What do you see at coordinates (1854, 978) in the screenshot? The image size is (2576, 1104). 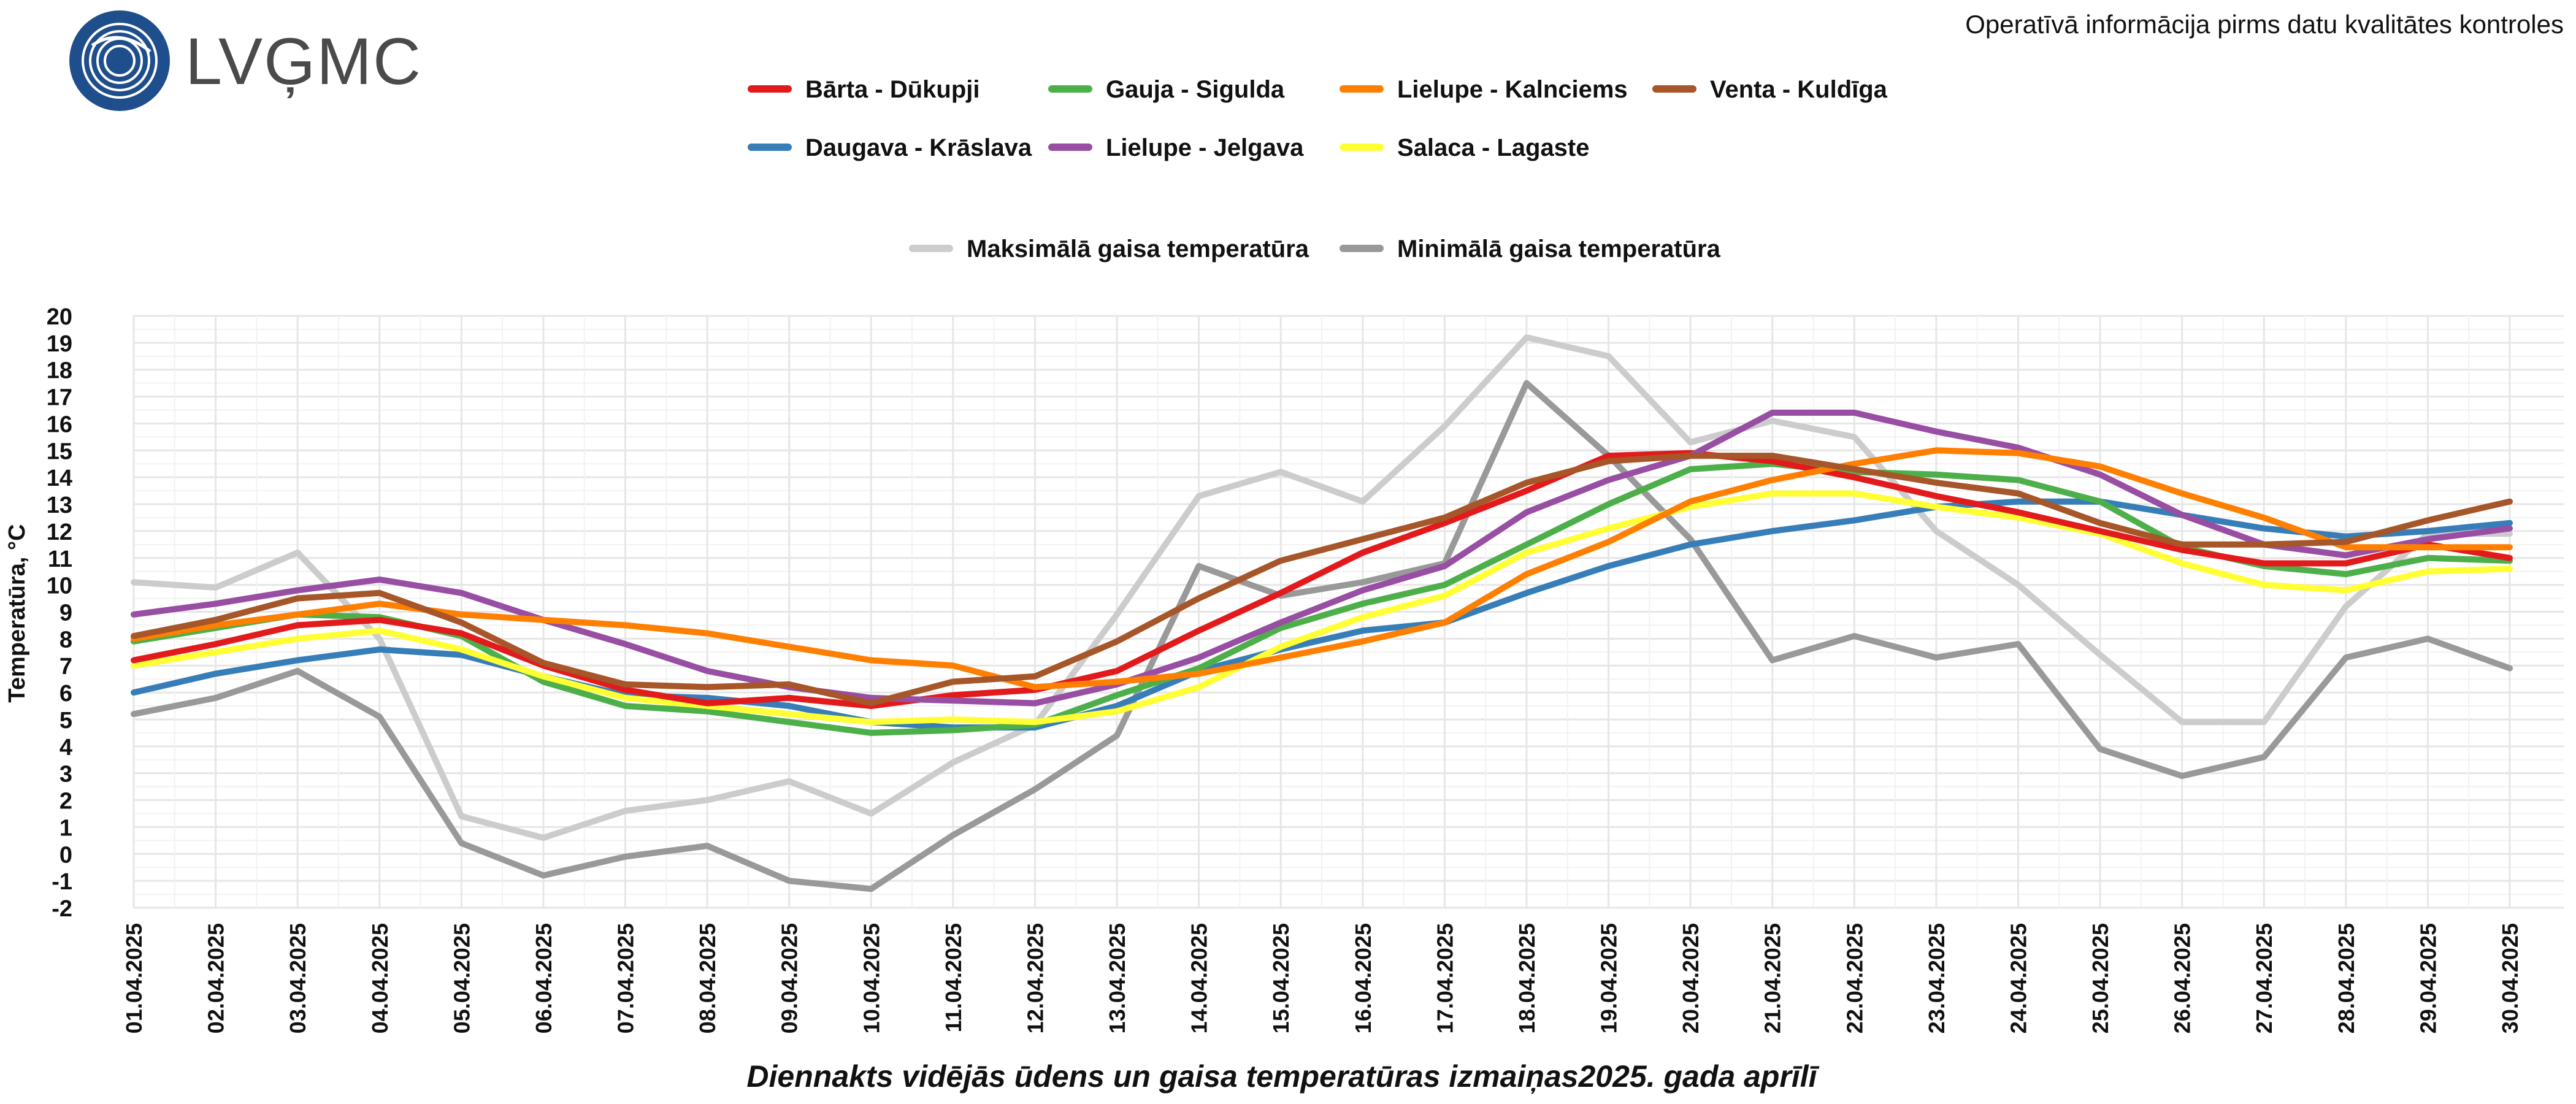 I see `x-tick-label: 22.04.2025` at bounding box center [1854, 978].